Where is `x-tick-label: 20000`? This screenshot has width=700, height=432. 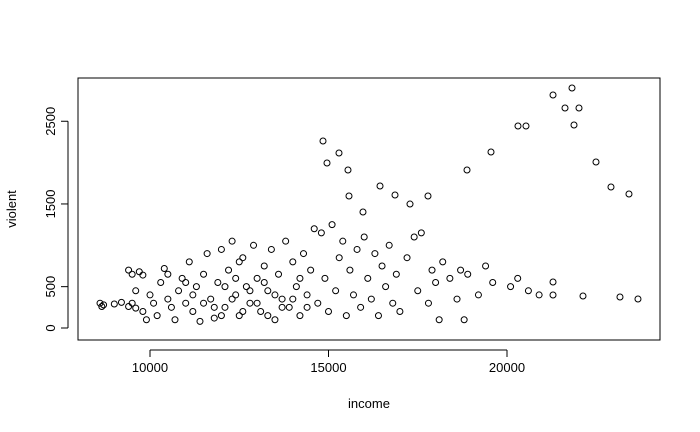
x-tick-label: 20000 is located at coordinates (507, 367).